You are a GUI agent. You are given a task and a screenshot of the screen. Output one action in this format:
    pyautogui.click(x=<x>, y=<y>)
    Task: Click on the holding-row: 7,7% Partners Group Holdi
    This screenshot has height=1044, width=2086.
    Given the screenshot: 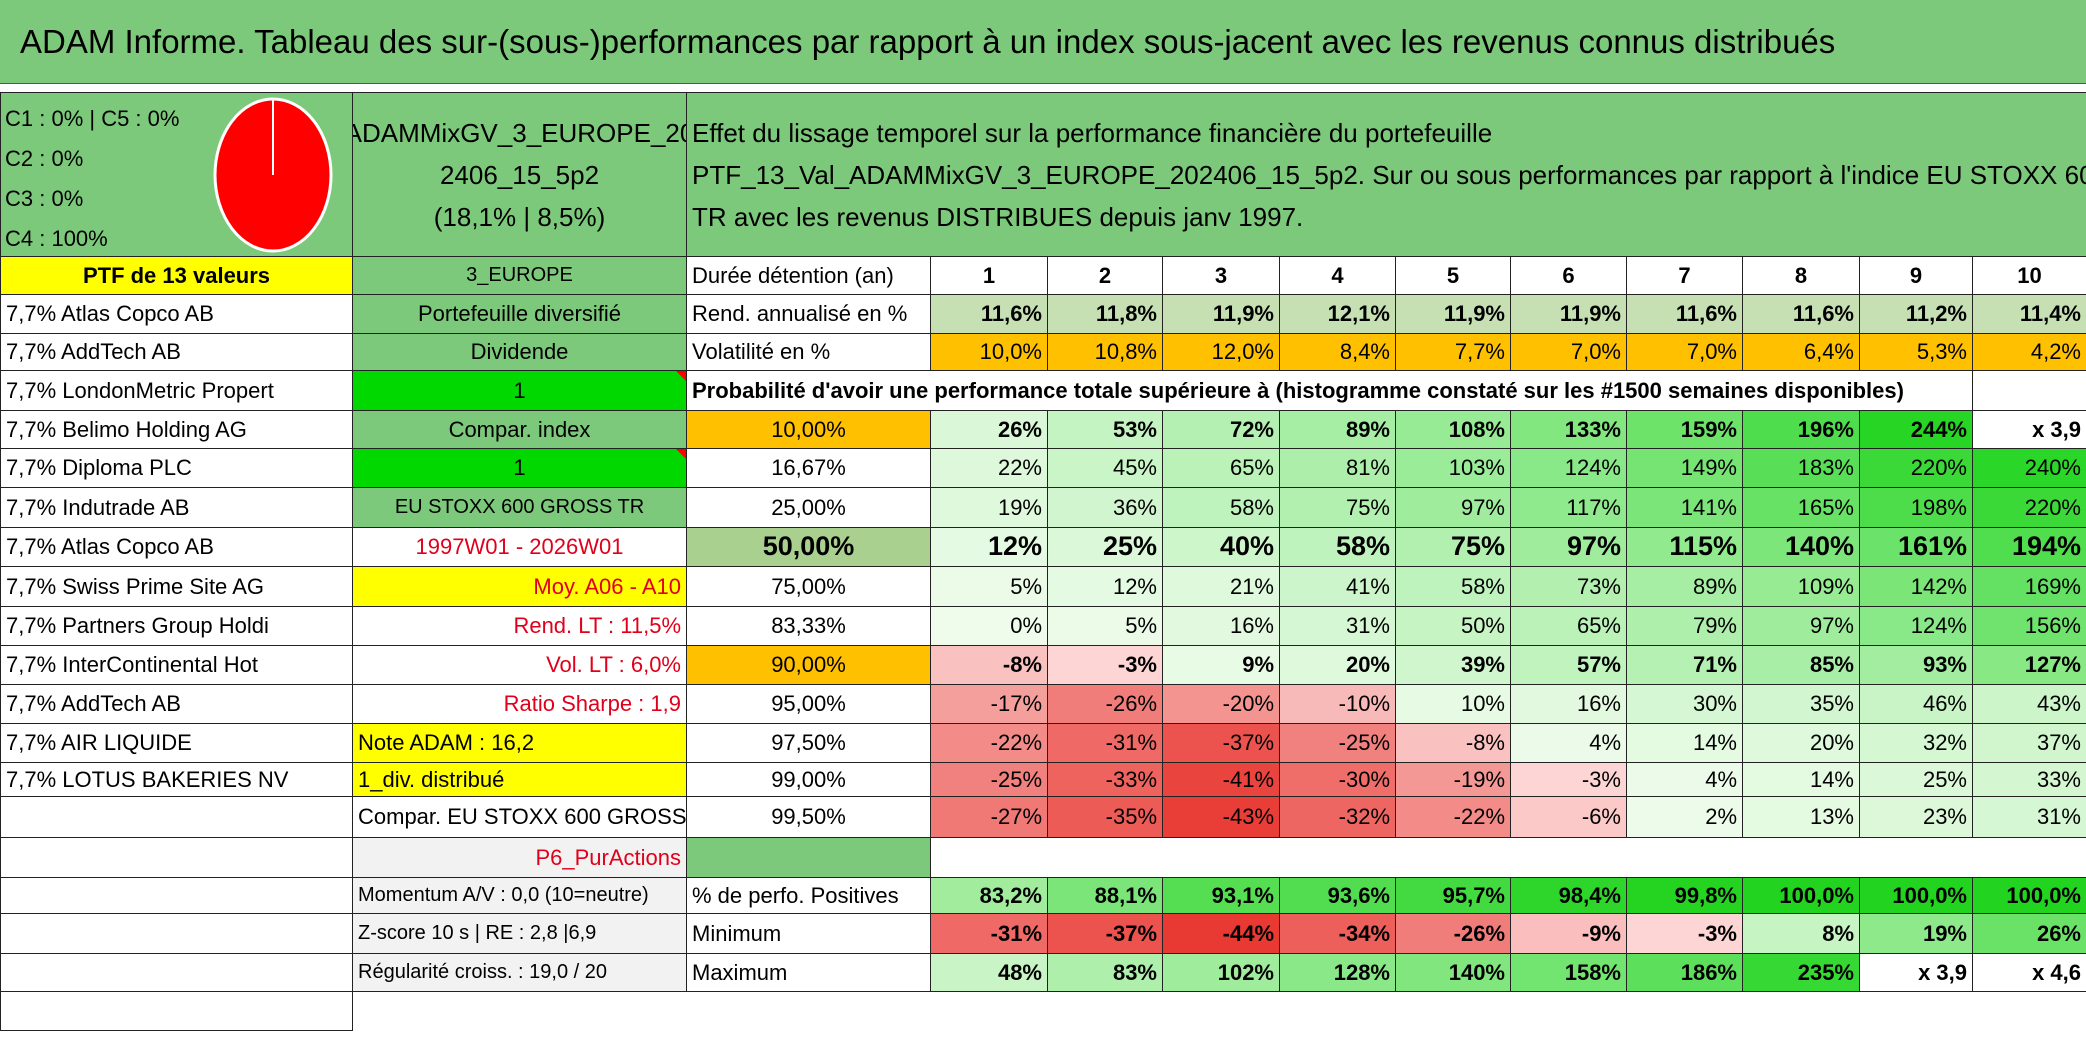 What is the action you would take?
    pyautogui.click(x=176, y=626)
    